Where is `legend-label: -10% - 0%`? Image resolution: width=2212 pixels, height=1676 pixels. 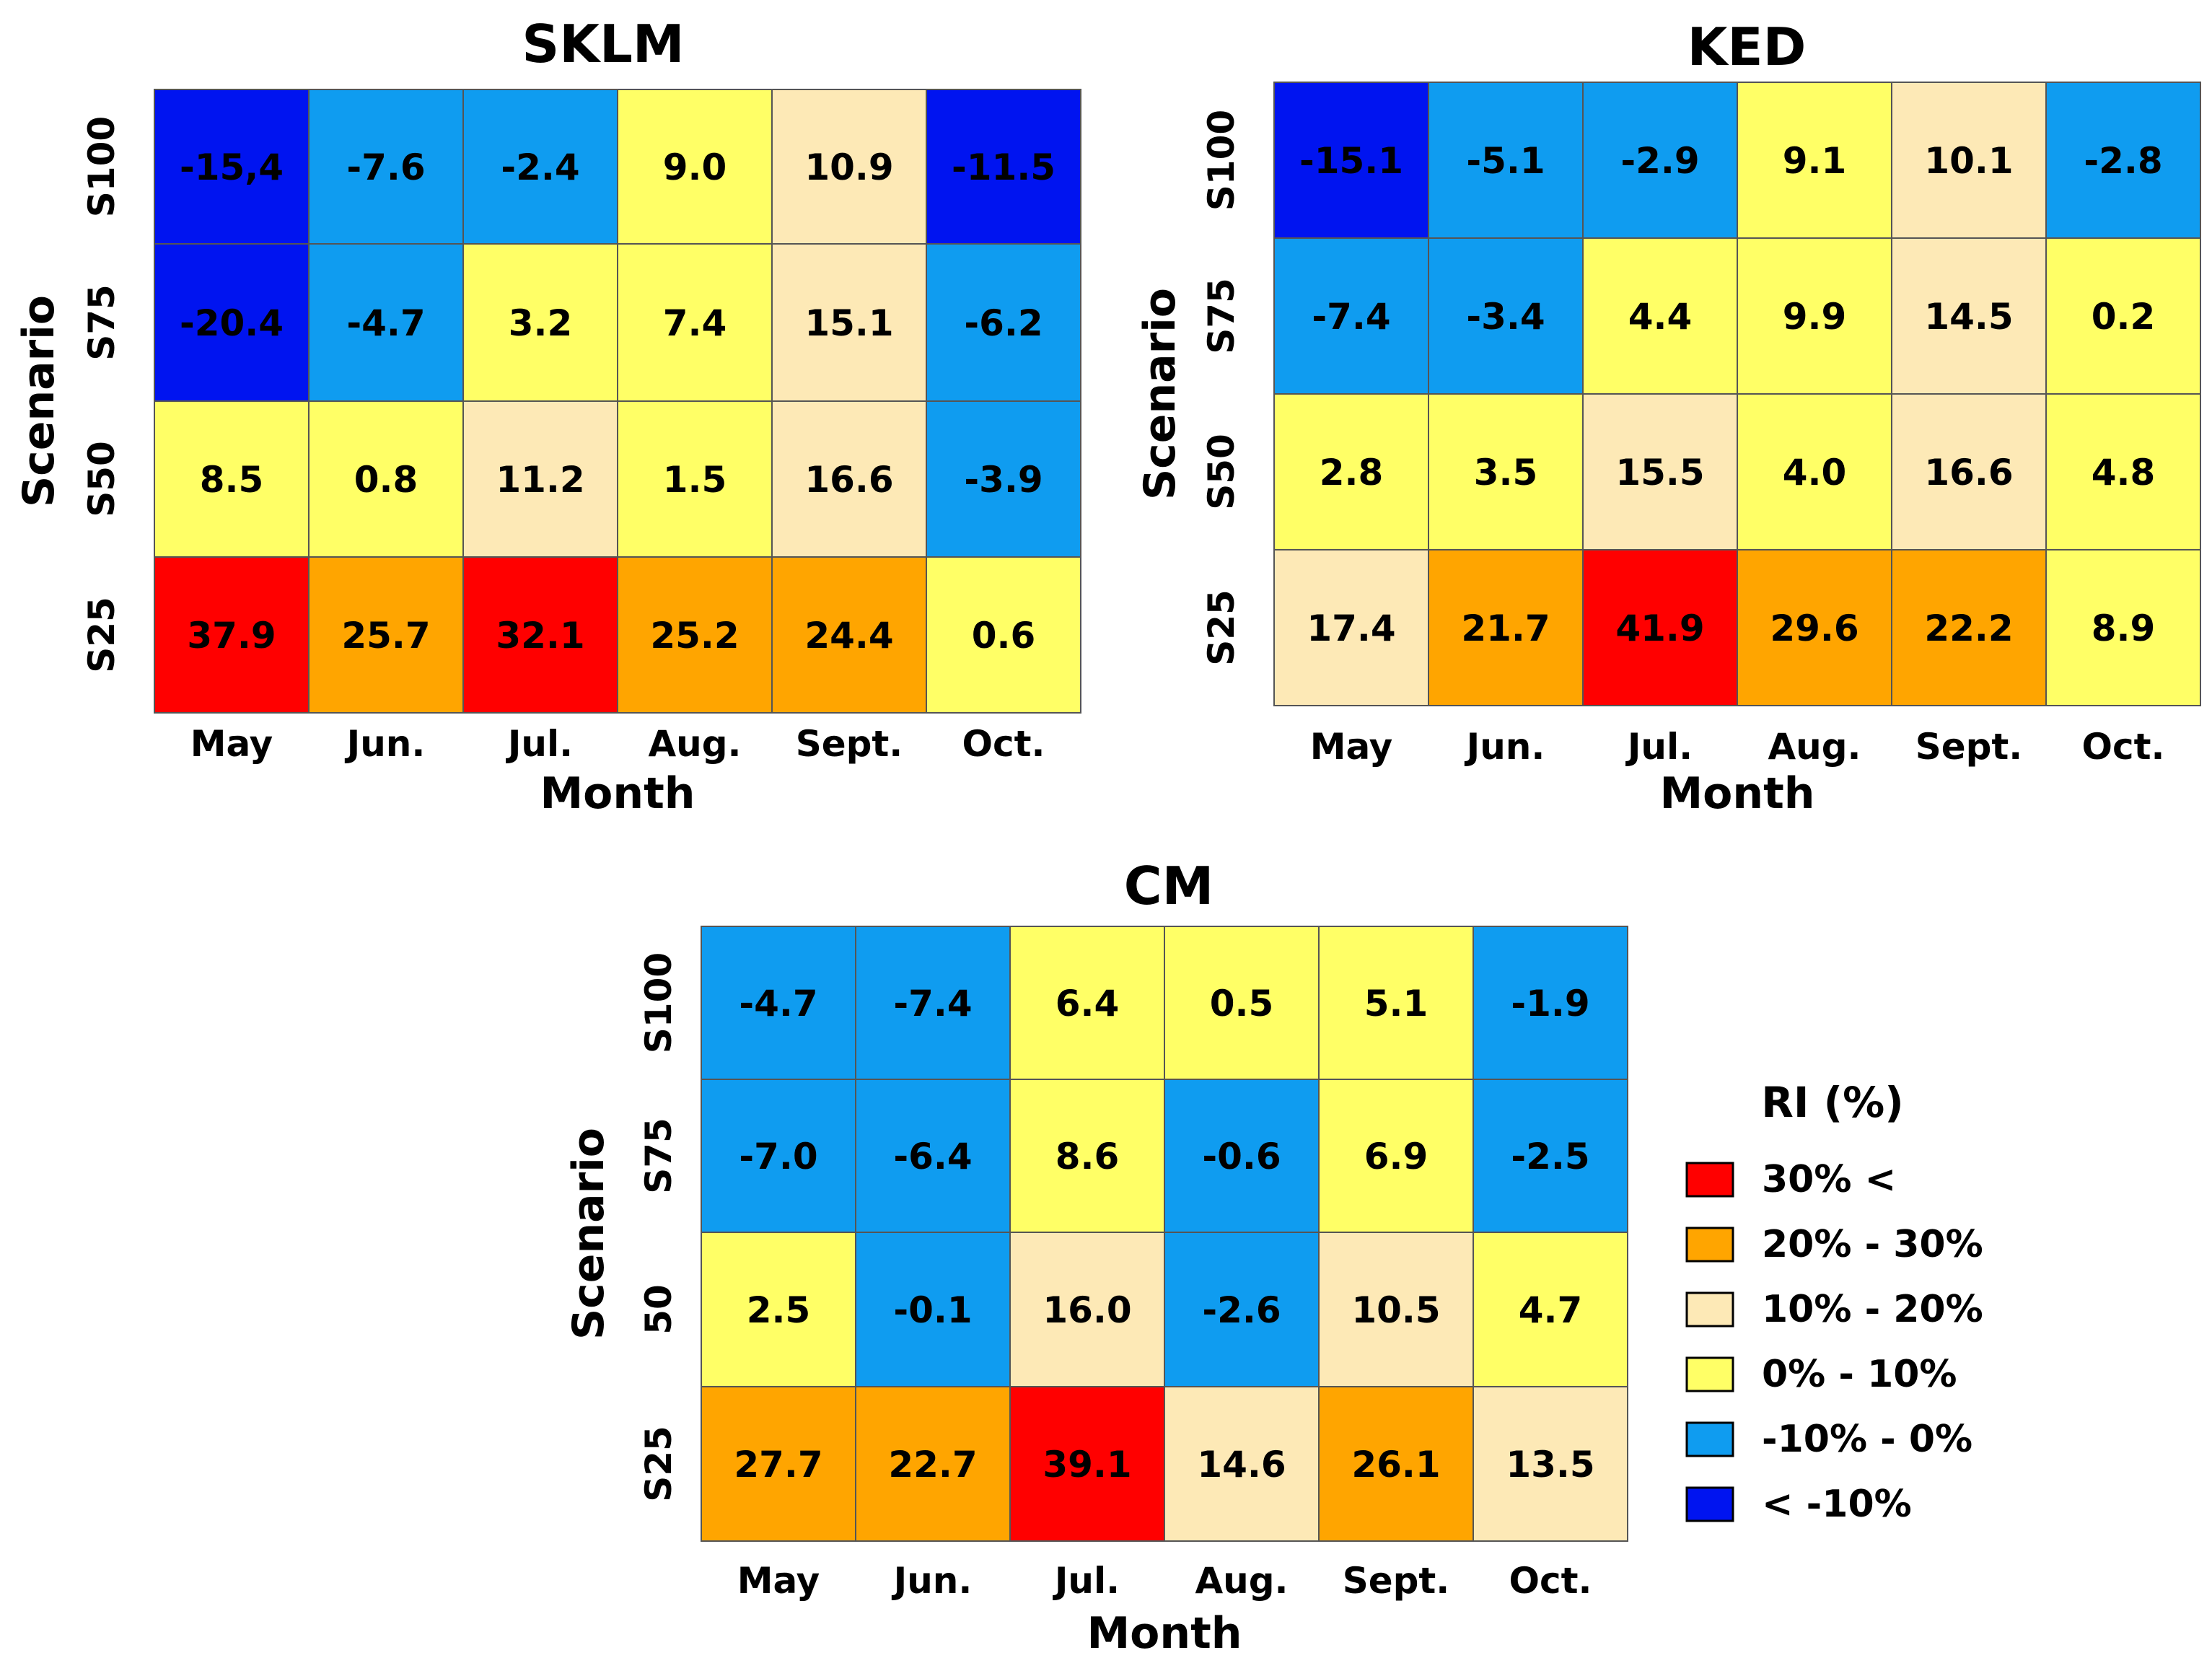
legend-label: -10% - 0% is located at coordinates (1867, 1439).